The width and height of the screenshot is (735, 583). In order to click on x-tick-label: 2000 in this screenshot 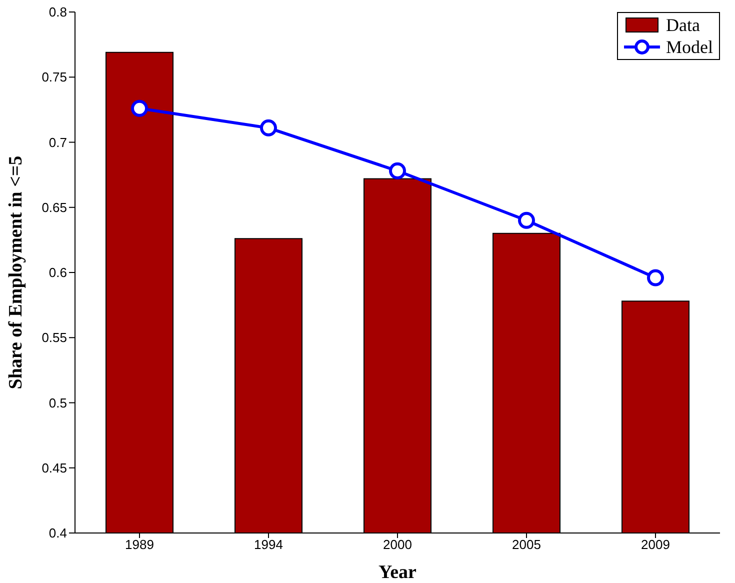, I will do `click(397, 544)`.